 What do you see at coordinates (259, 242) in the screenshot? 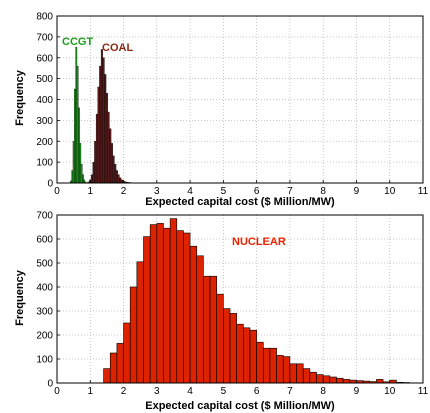
I see `series-label-nuclear: NUCLEAR` at bounding box center [259, 242].